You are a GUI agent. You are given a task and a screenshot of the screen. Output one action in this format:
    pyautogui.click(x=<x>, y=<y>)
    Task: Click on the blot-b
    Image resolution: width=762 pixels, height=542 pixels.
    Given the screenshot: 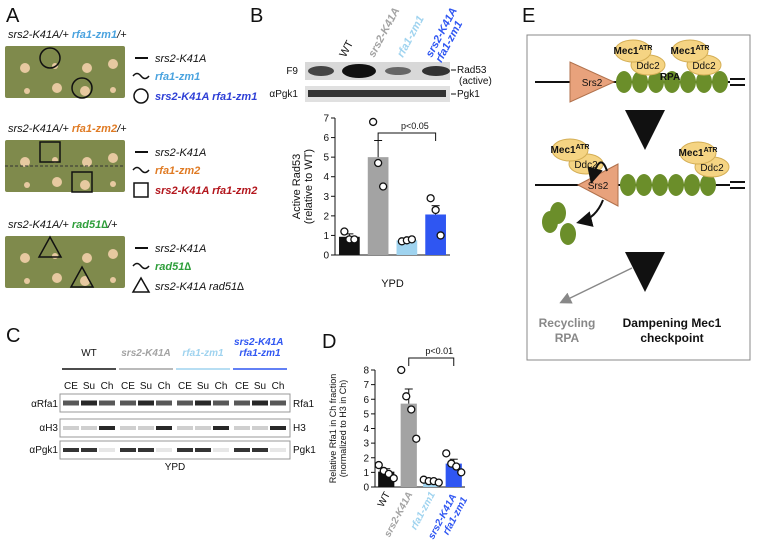 What is the action you would take?
    pyautogui.click(x=380, y=82)
    